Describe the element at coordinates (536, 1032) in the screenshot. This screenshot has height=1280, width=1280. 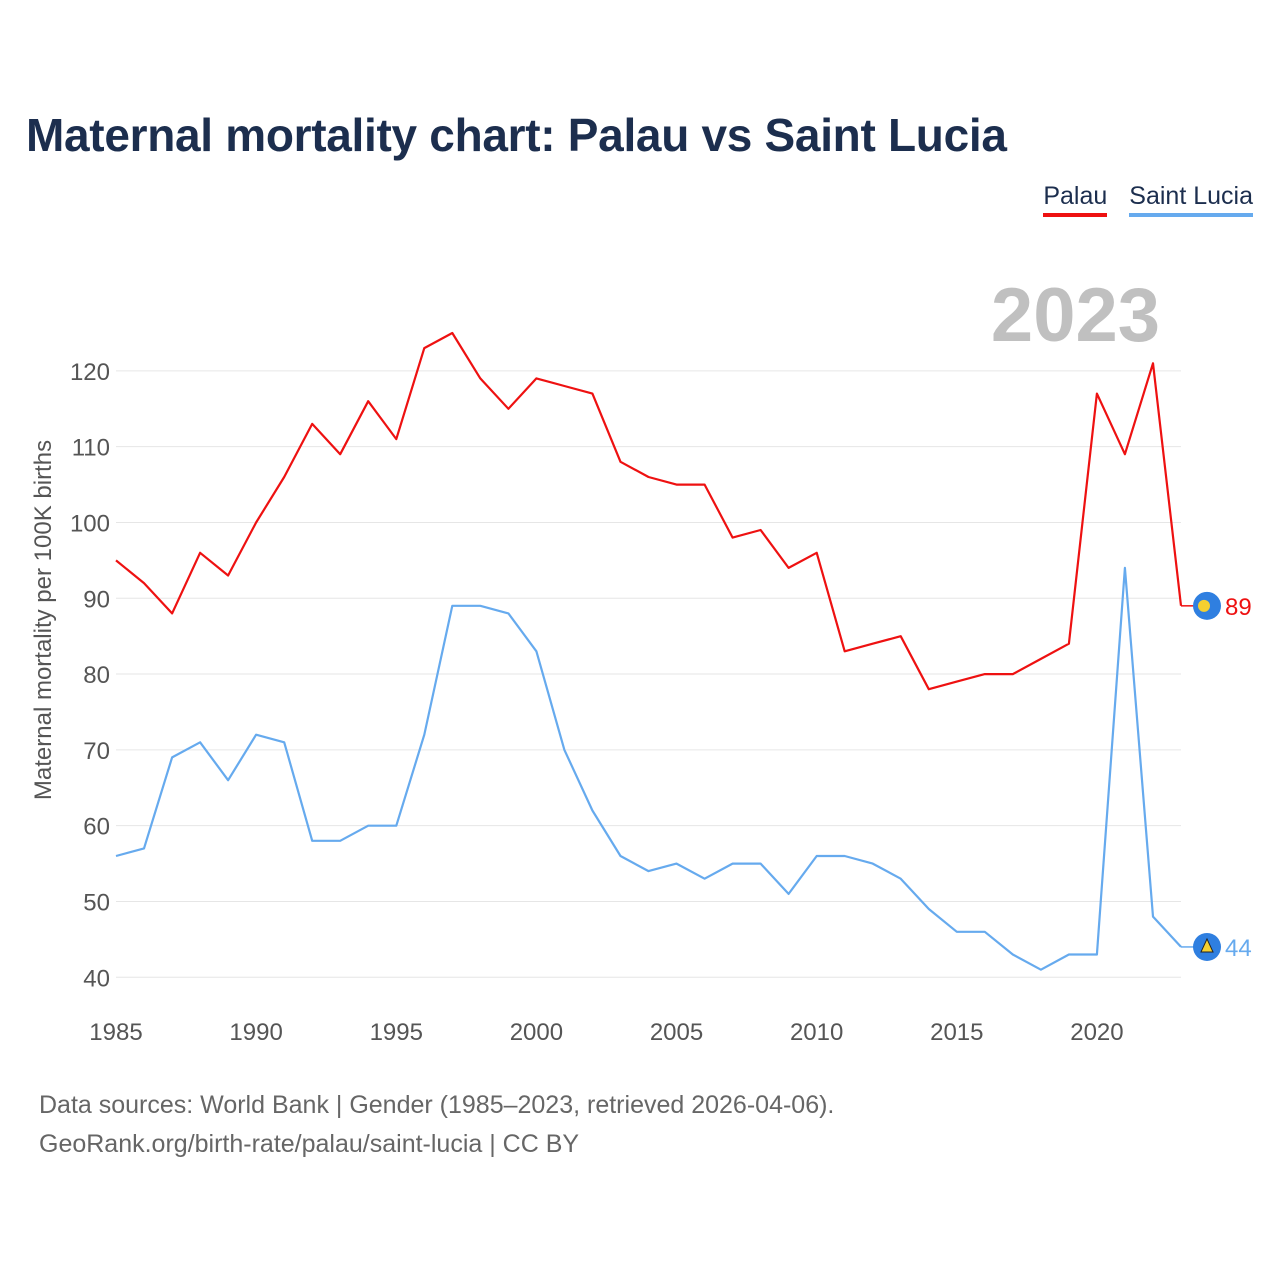
I see `x-tick-label: 2000` at that location.